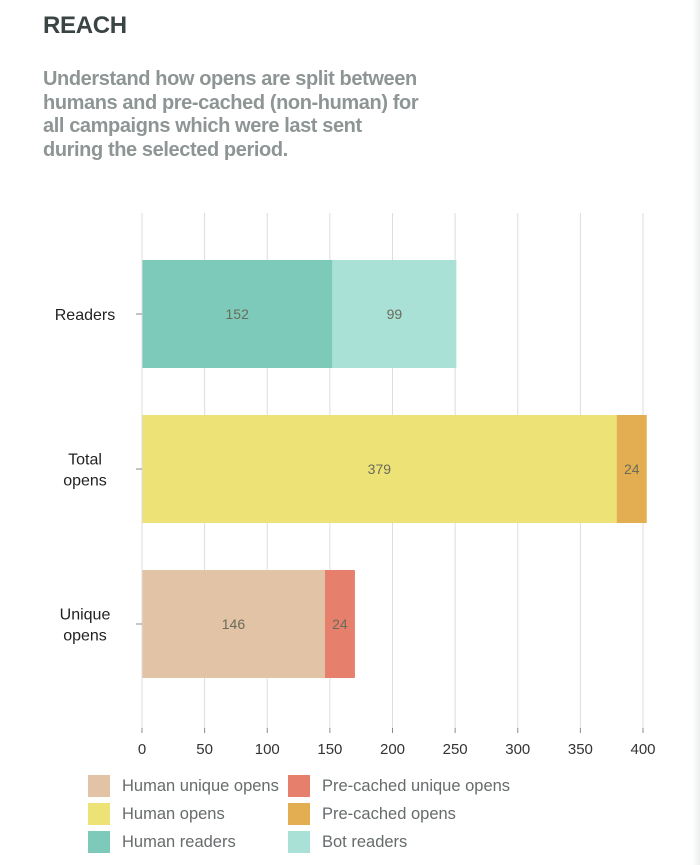  What do you see at coordinates (392, 749) in the screenshot?
I see `x-tick-label: 200` at bounding box center [392, 749].